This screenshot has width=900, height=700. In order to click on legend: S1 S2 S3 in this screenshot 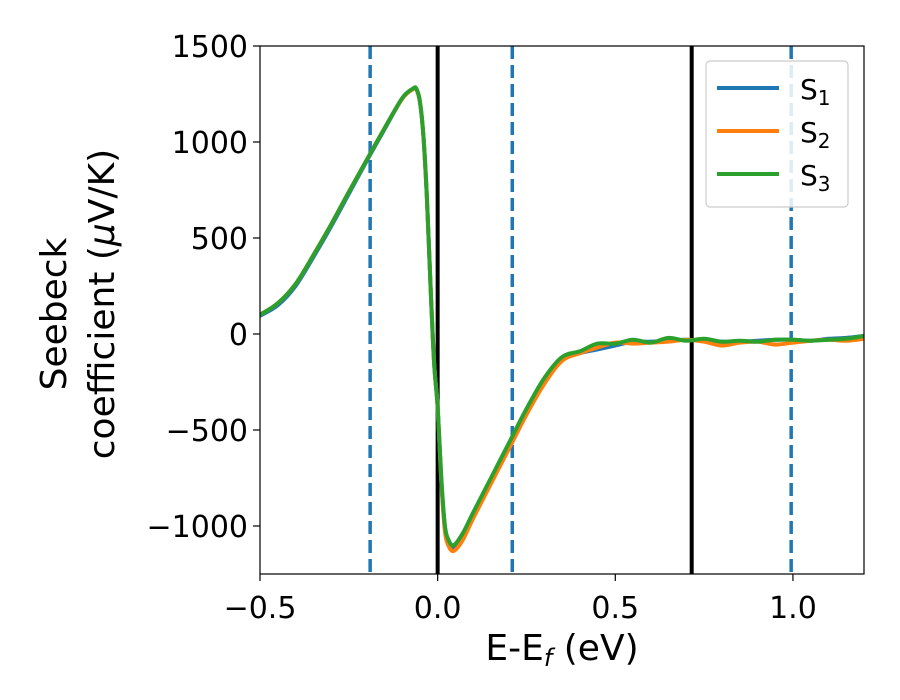, I will do `click(777, 134)`.